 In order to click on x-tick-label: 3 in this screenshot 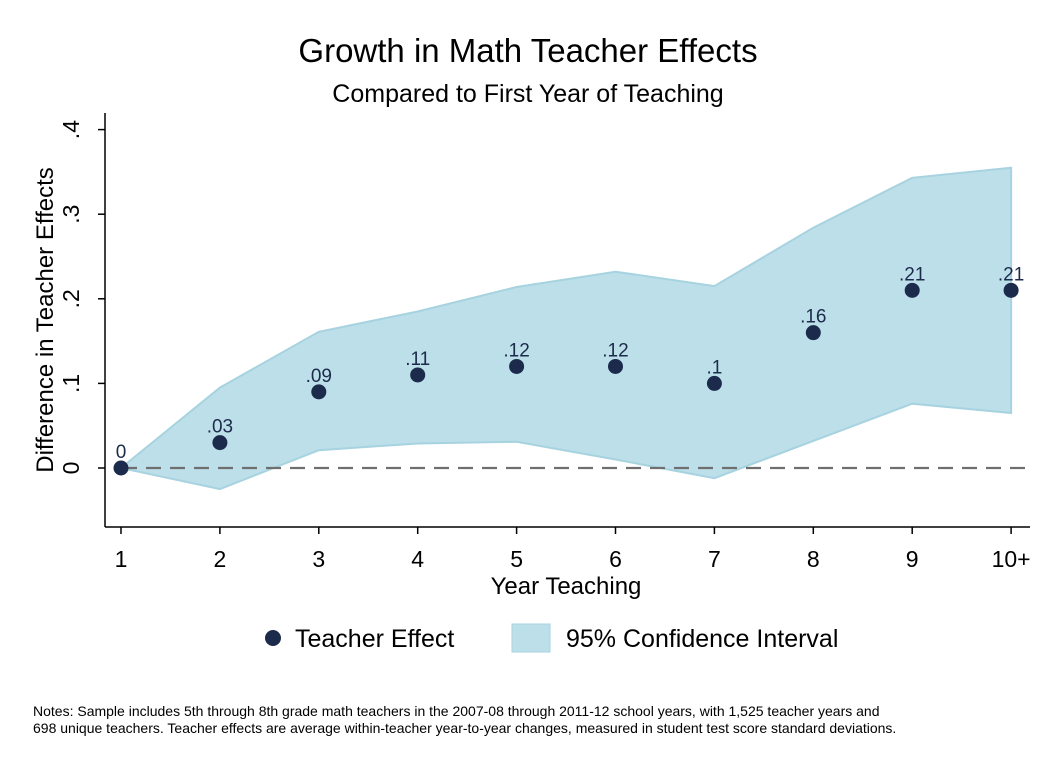, I will do `click(318, 559)`.